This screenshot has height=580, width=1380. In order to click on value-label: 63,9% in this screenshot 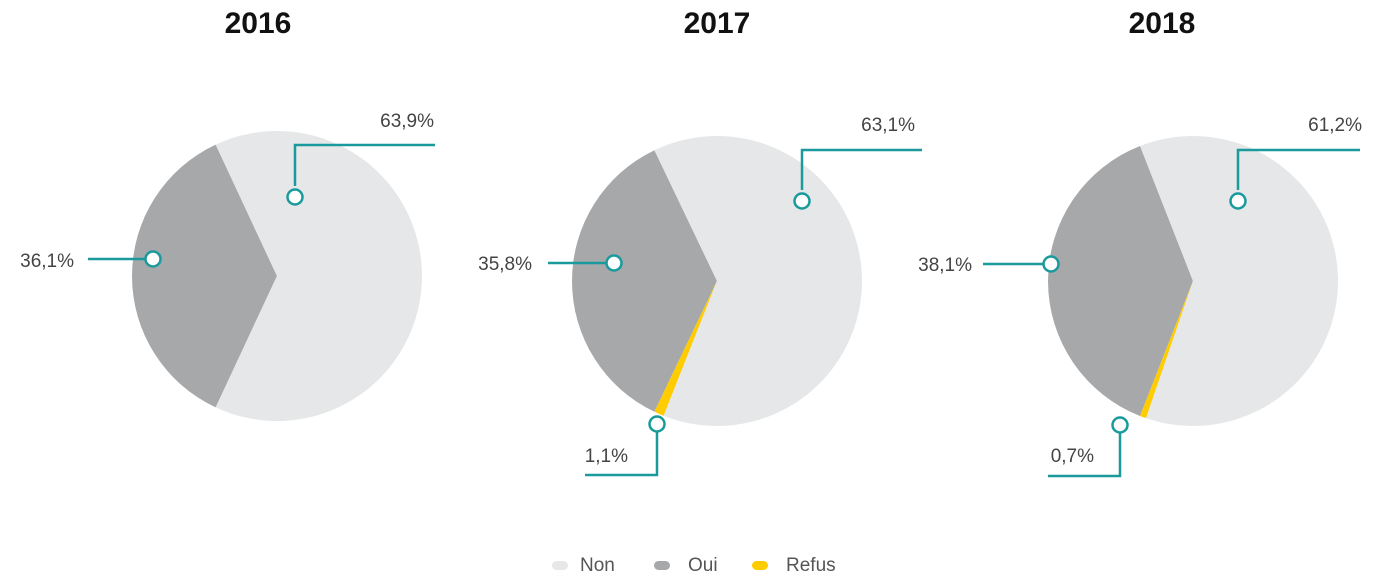, I will do `click(407, 121)`.